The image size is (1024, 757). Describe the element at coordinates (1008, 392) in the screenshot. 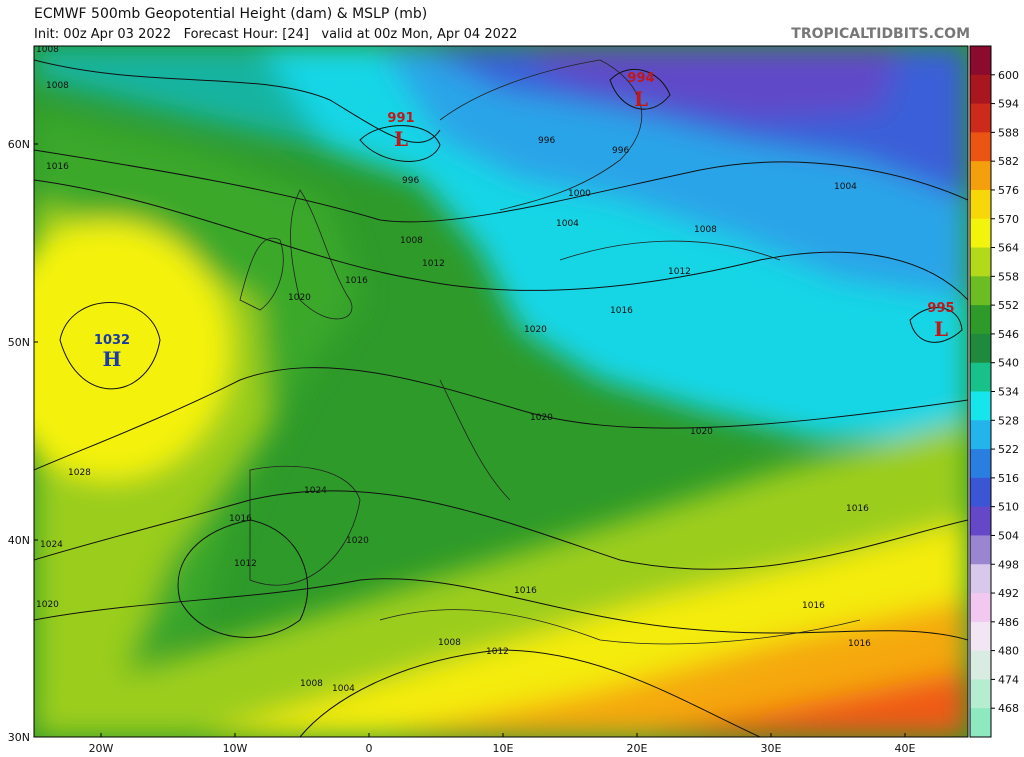

I see `colorbar-label: 534` at that location.